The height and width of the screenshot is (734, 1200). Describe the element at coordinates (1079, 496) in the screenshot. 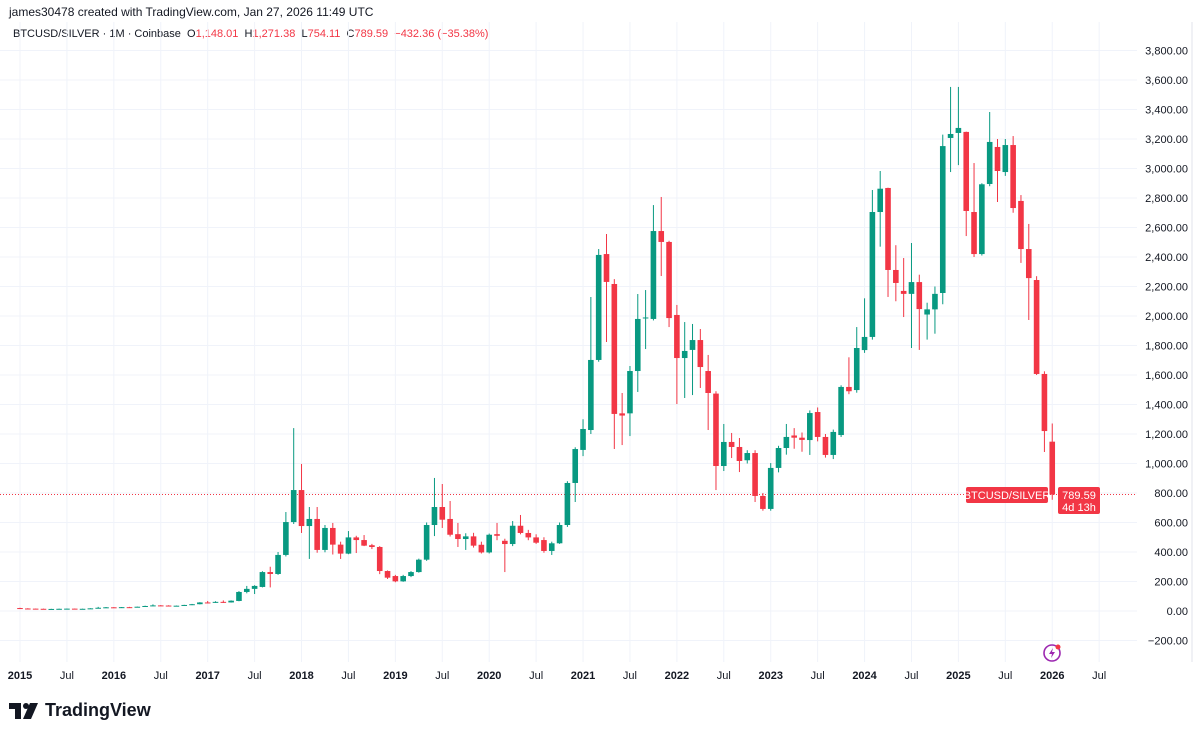

I see `price-label-value: 789.59` at that location.